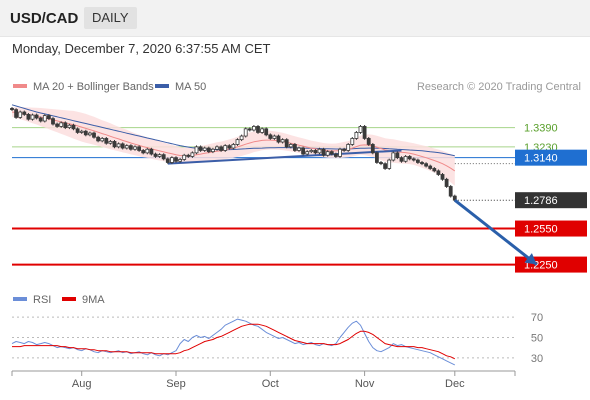  What do you see at coordinates (284, 157) in the screenshot?
I see `trendline` at bounding box center [284, 157].